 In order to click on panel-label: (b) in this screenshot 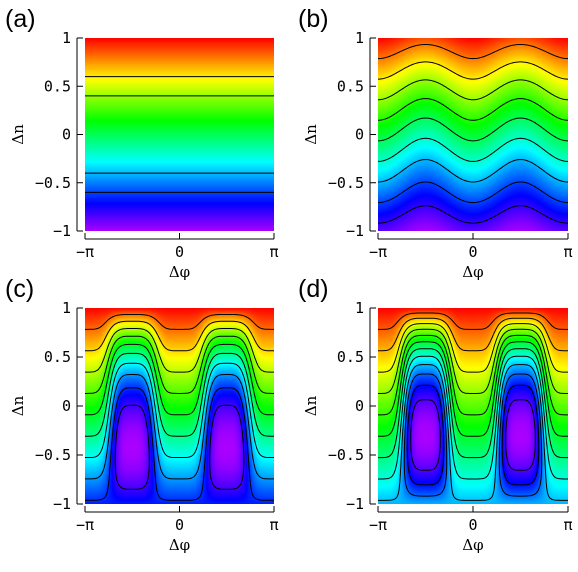, I will do `click(313, 19)`.